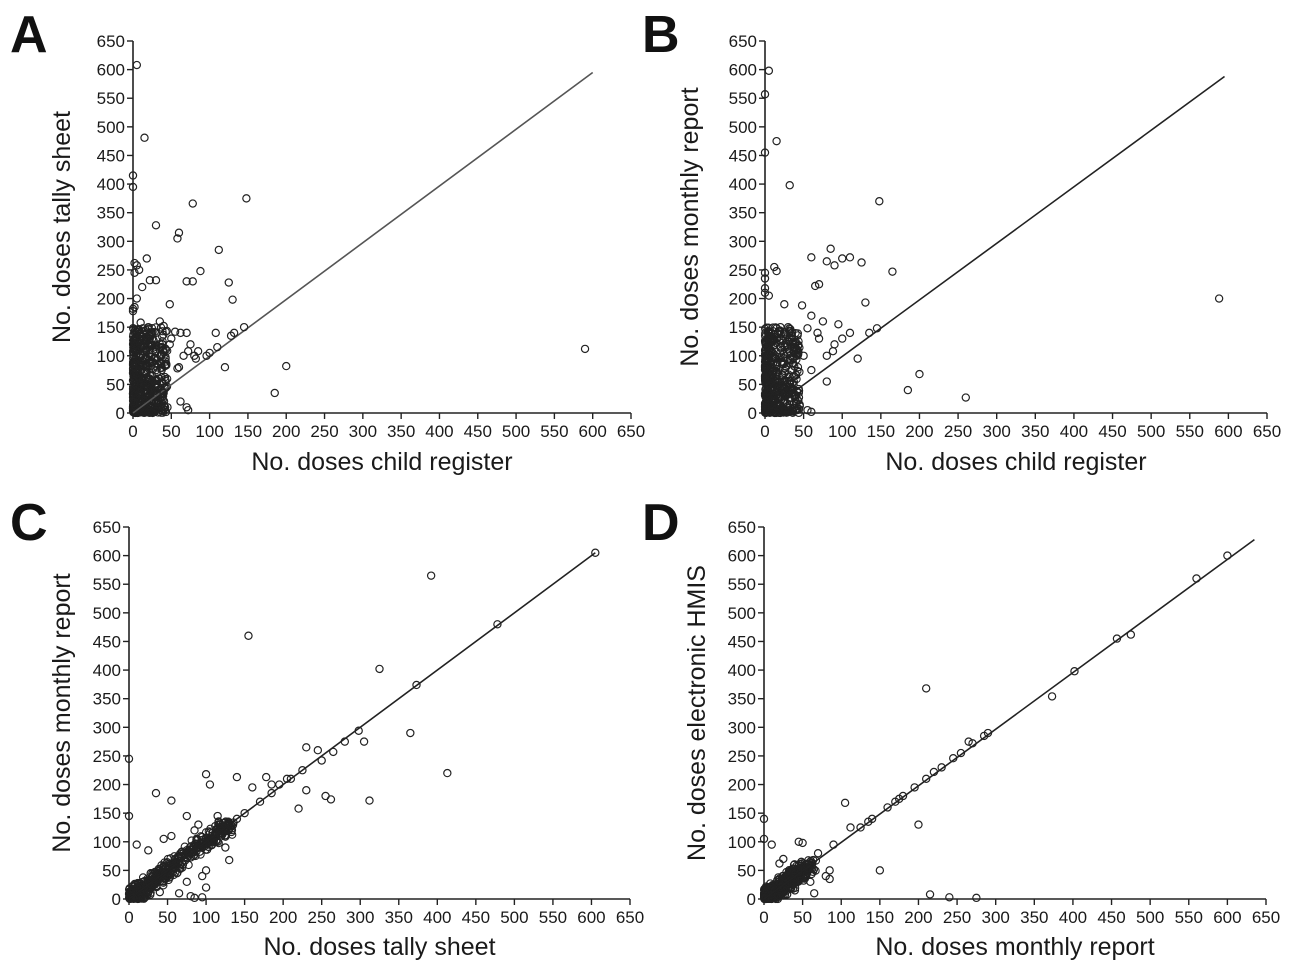 The height and width of the screenshot is (960, 1302). I want to click on x-tick-label: 600, so click(593, 431).